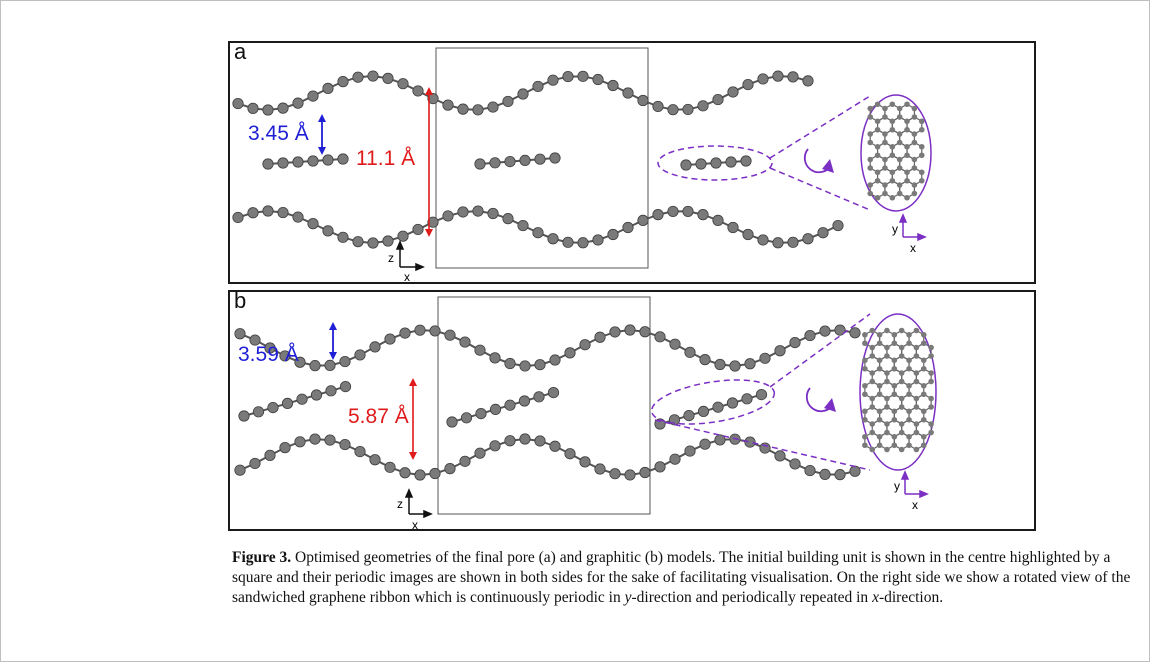 The height and width of the screenshot is (664, 1152). I want to click on pore-arrow, so click(413, 419).